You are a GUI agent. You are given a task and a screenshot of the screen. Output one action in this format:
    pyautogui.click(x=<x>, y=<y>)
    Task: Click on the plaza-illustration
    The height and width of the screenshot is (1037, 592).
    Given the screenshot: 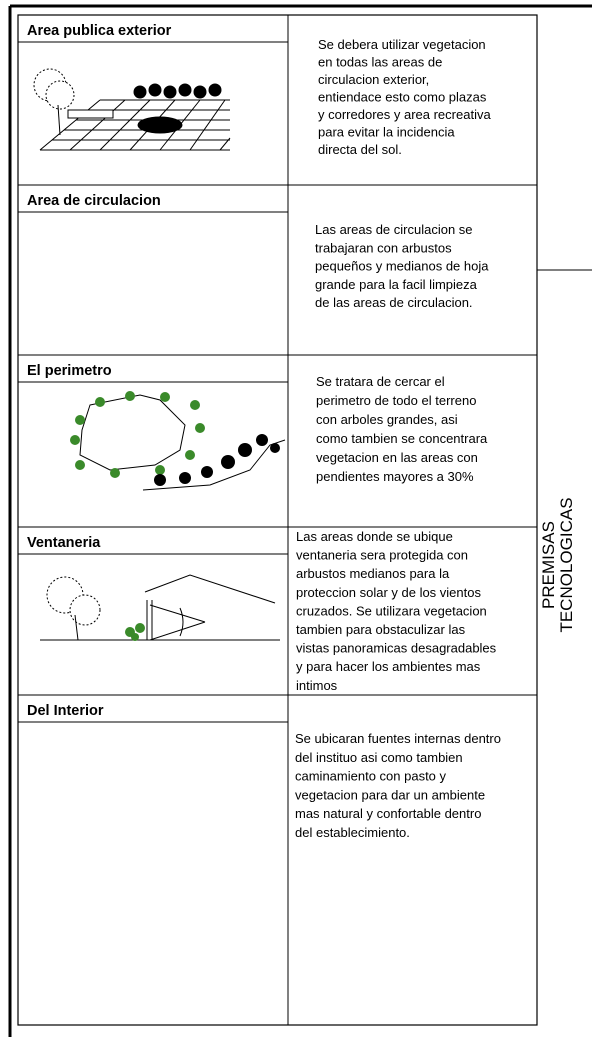 What is the action you would take?
    pyautogui.click(x=132, y=109)
    